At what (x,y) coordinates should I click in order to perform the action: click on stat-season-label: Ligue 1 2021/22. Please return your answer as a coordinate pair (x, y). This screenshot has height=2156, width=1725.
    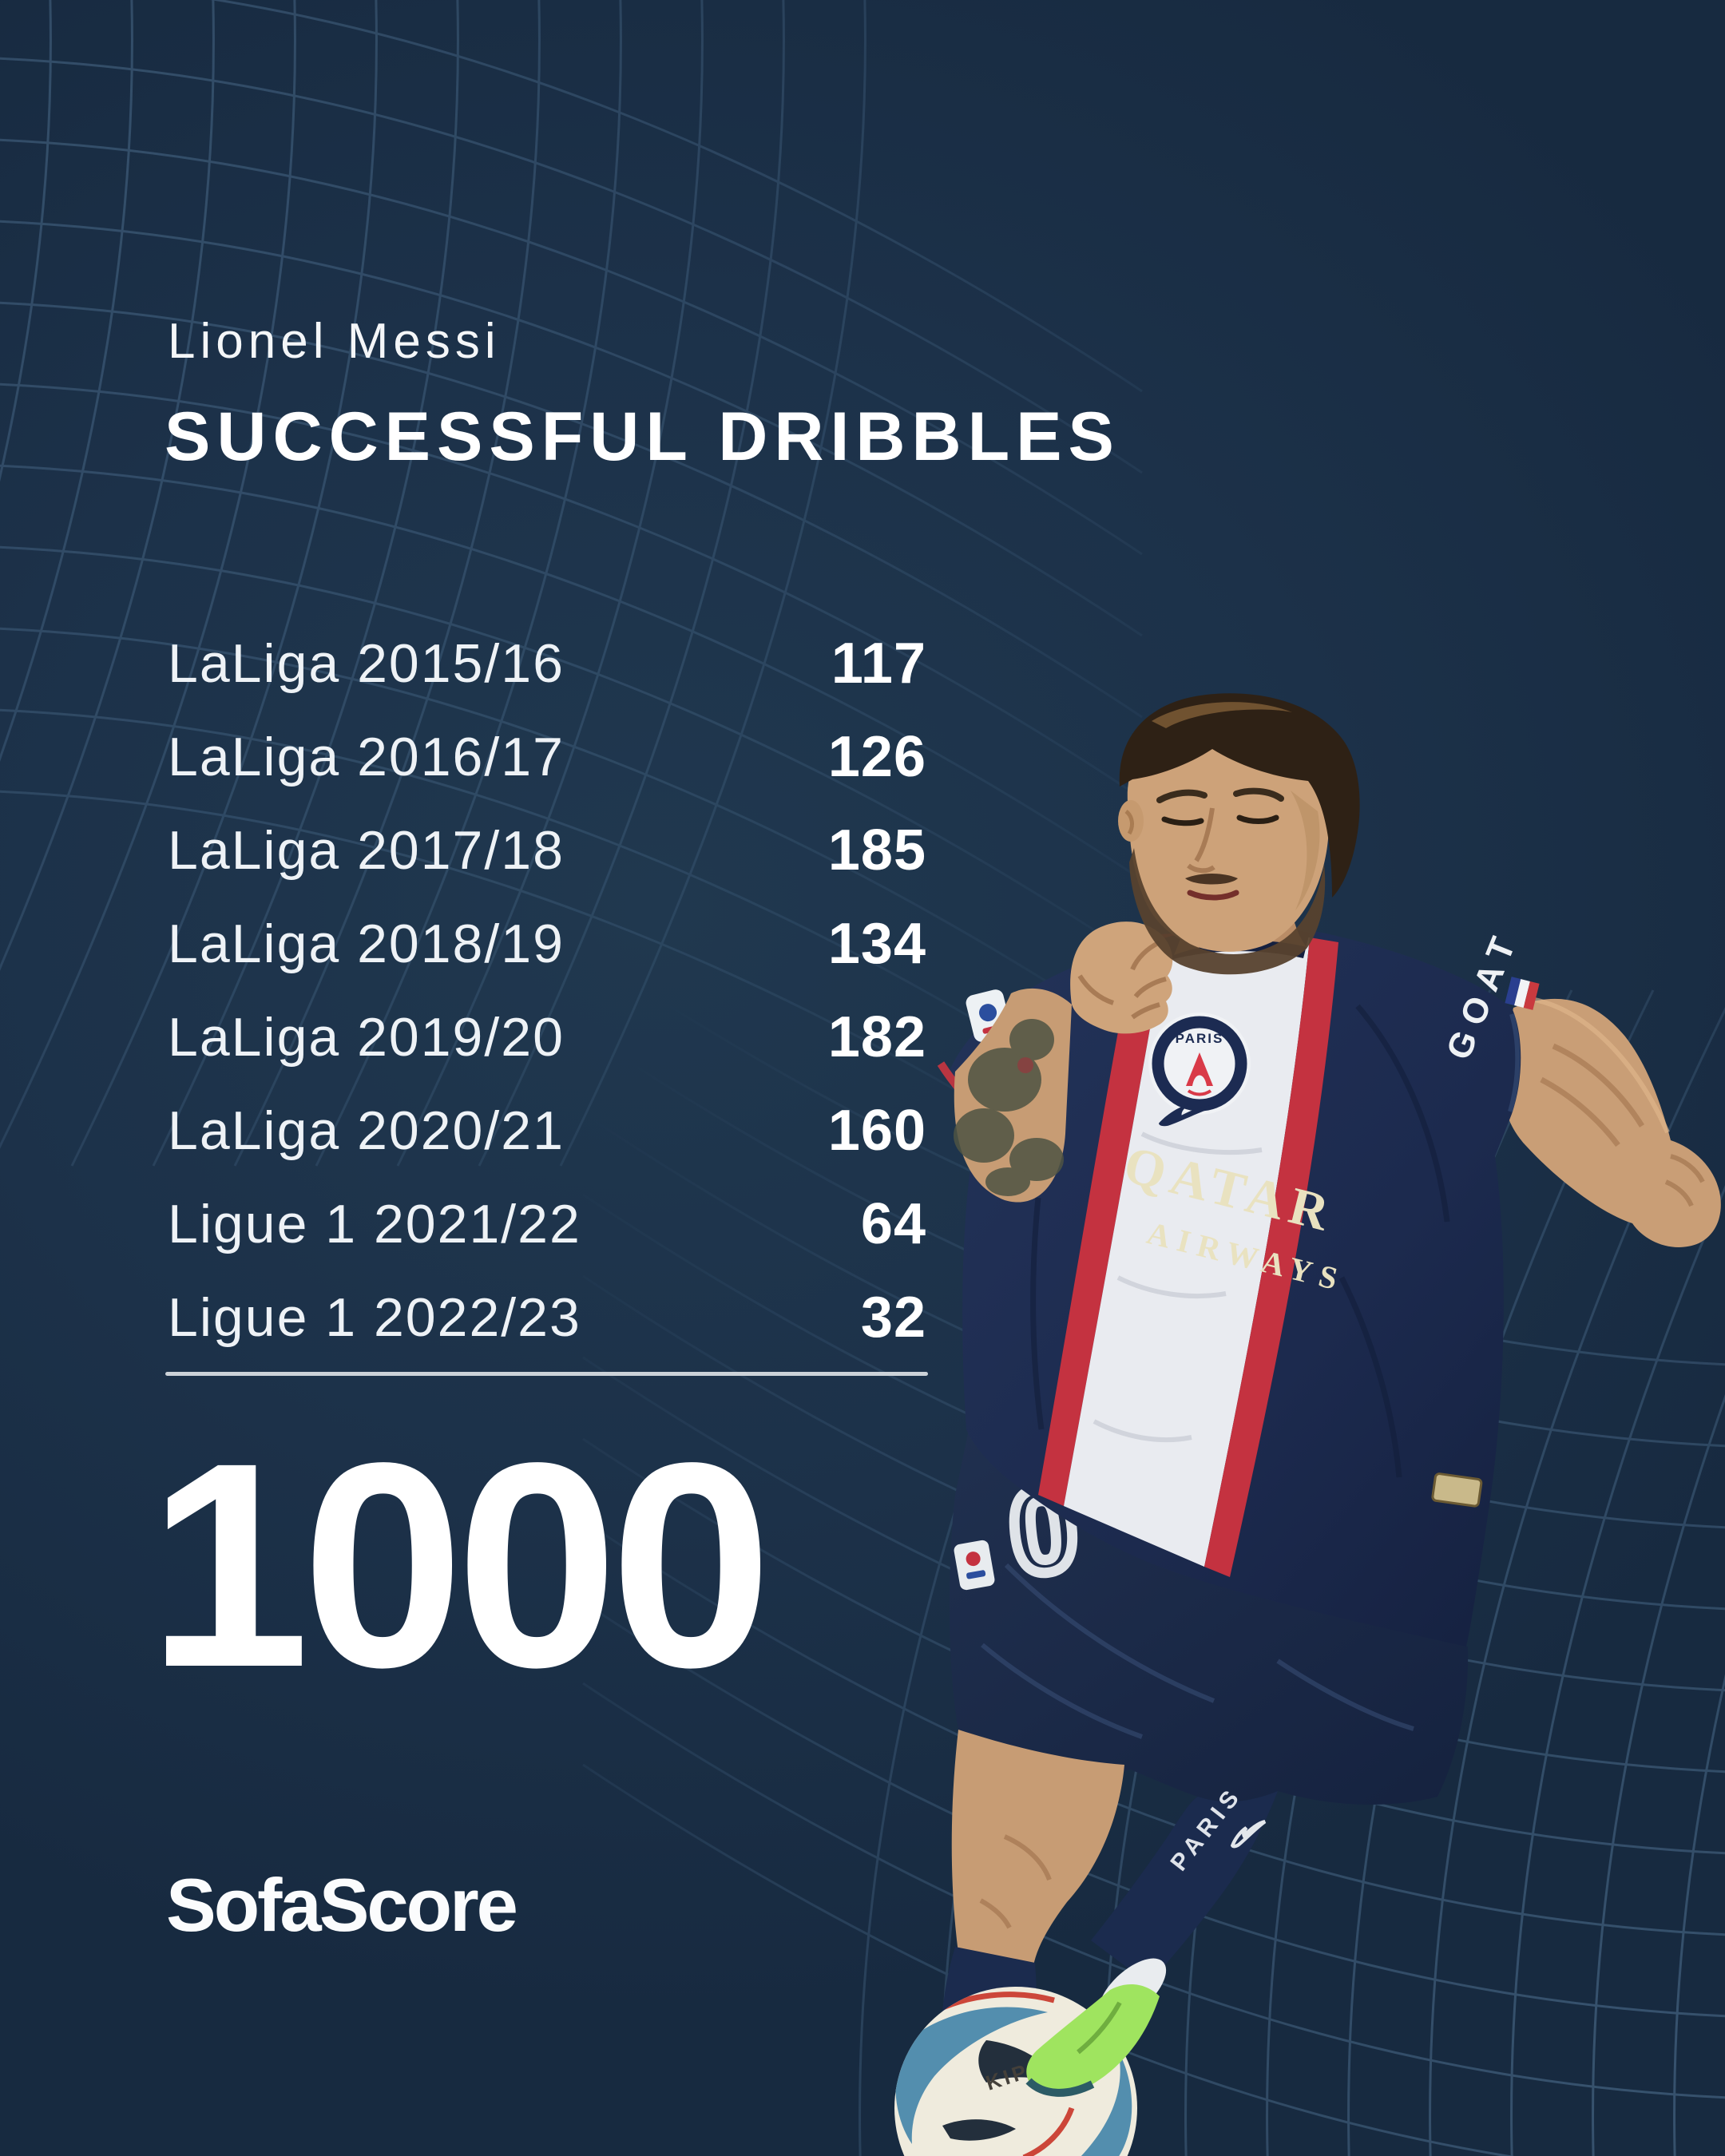
    Looking at the image, I should click on (375, 1223).